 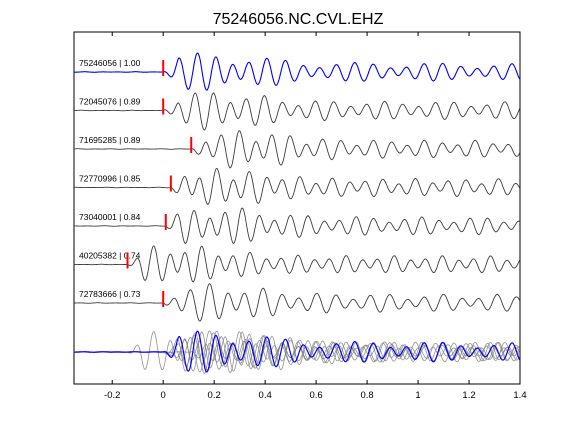 What do you see at coordinates (163, 395) in the screenshot?
I see `x-tick-label: 0` at bounding box center [163, 395].